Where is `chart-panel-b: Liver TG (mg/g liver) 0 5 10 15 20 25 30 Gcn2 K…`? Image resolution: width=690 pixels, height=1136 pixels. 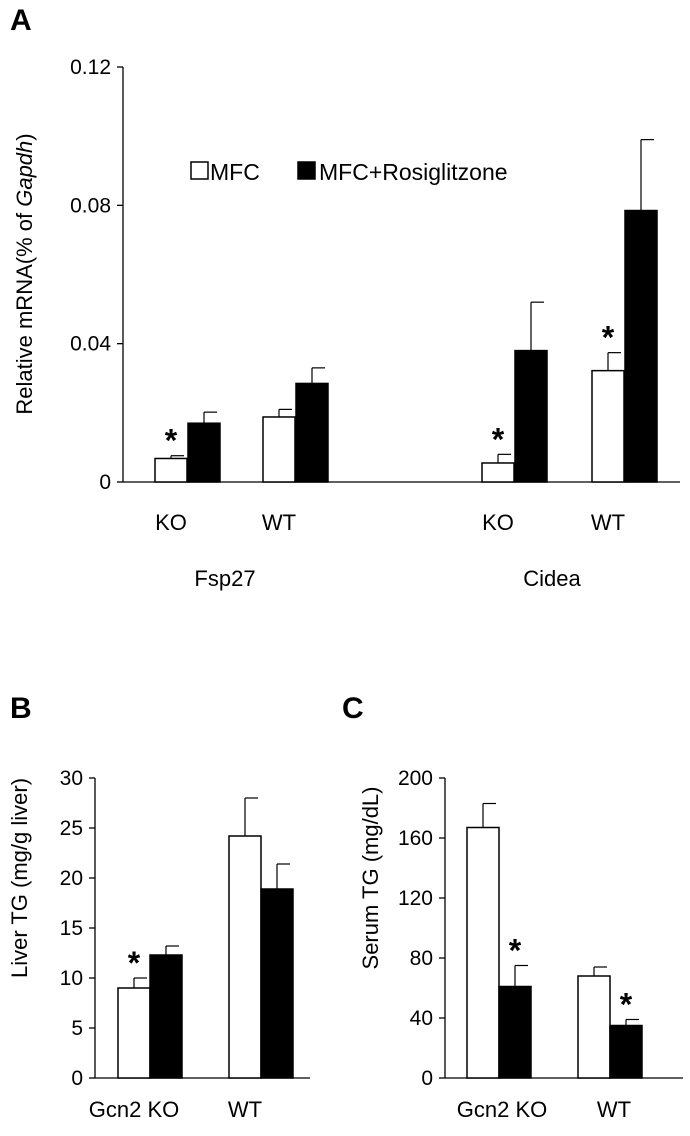 chart-panel-b: Liver TG (mg/g liver) 0 5 10 15 20 25 30 Gcn2 K… is located at coordinates (158, 944).